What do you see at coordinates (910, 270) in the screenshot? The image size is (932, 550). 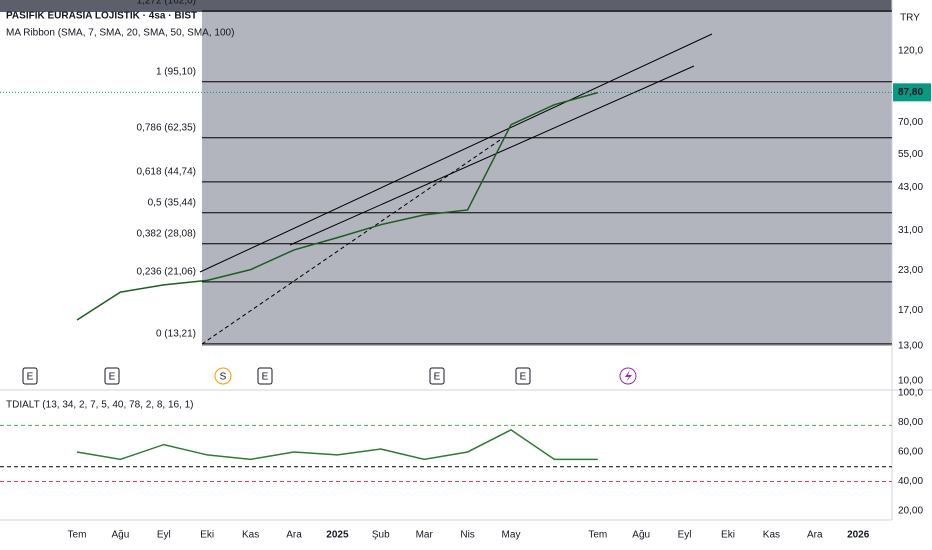 I see `y-tick-label: 23,00` at bounding box center [910, 270].